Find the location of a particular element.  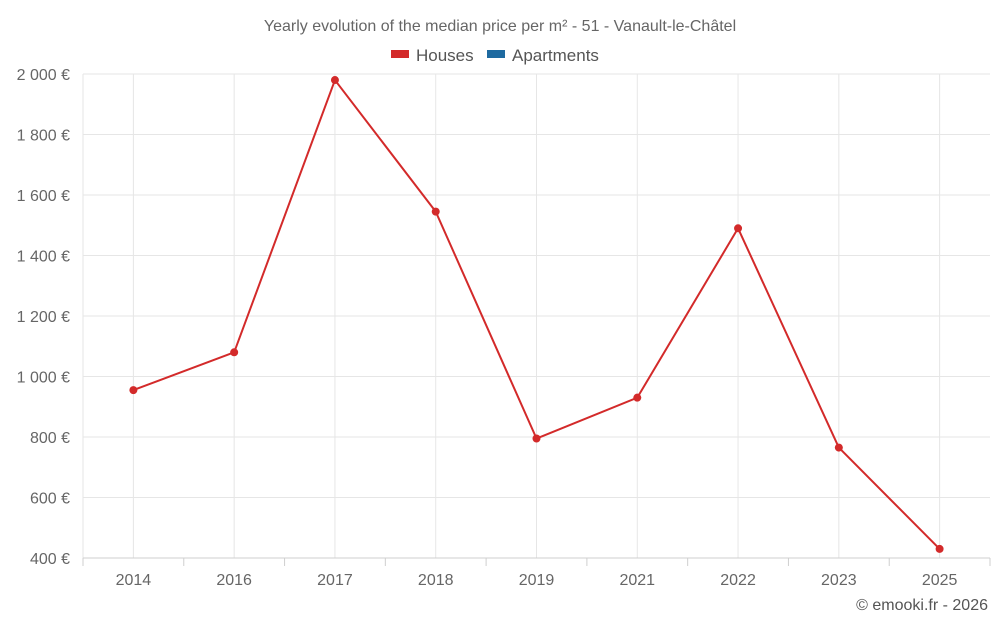

y-tick-label: 2 000 € is located at coordinates (43, 75).